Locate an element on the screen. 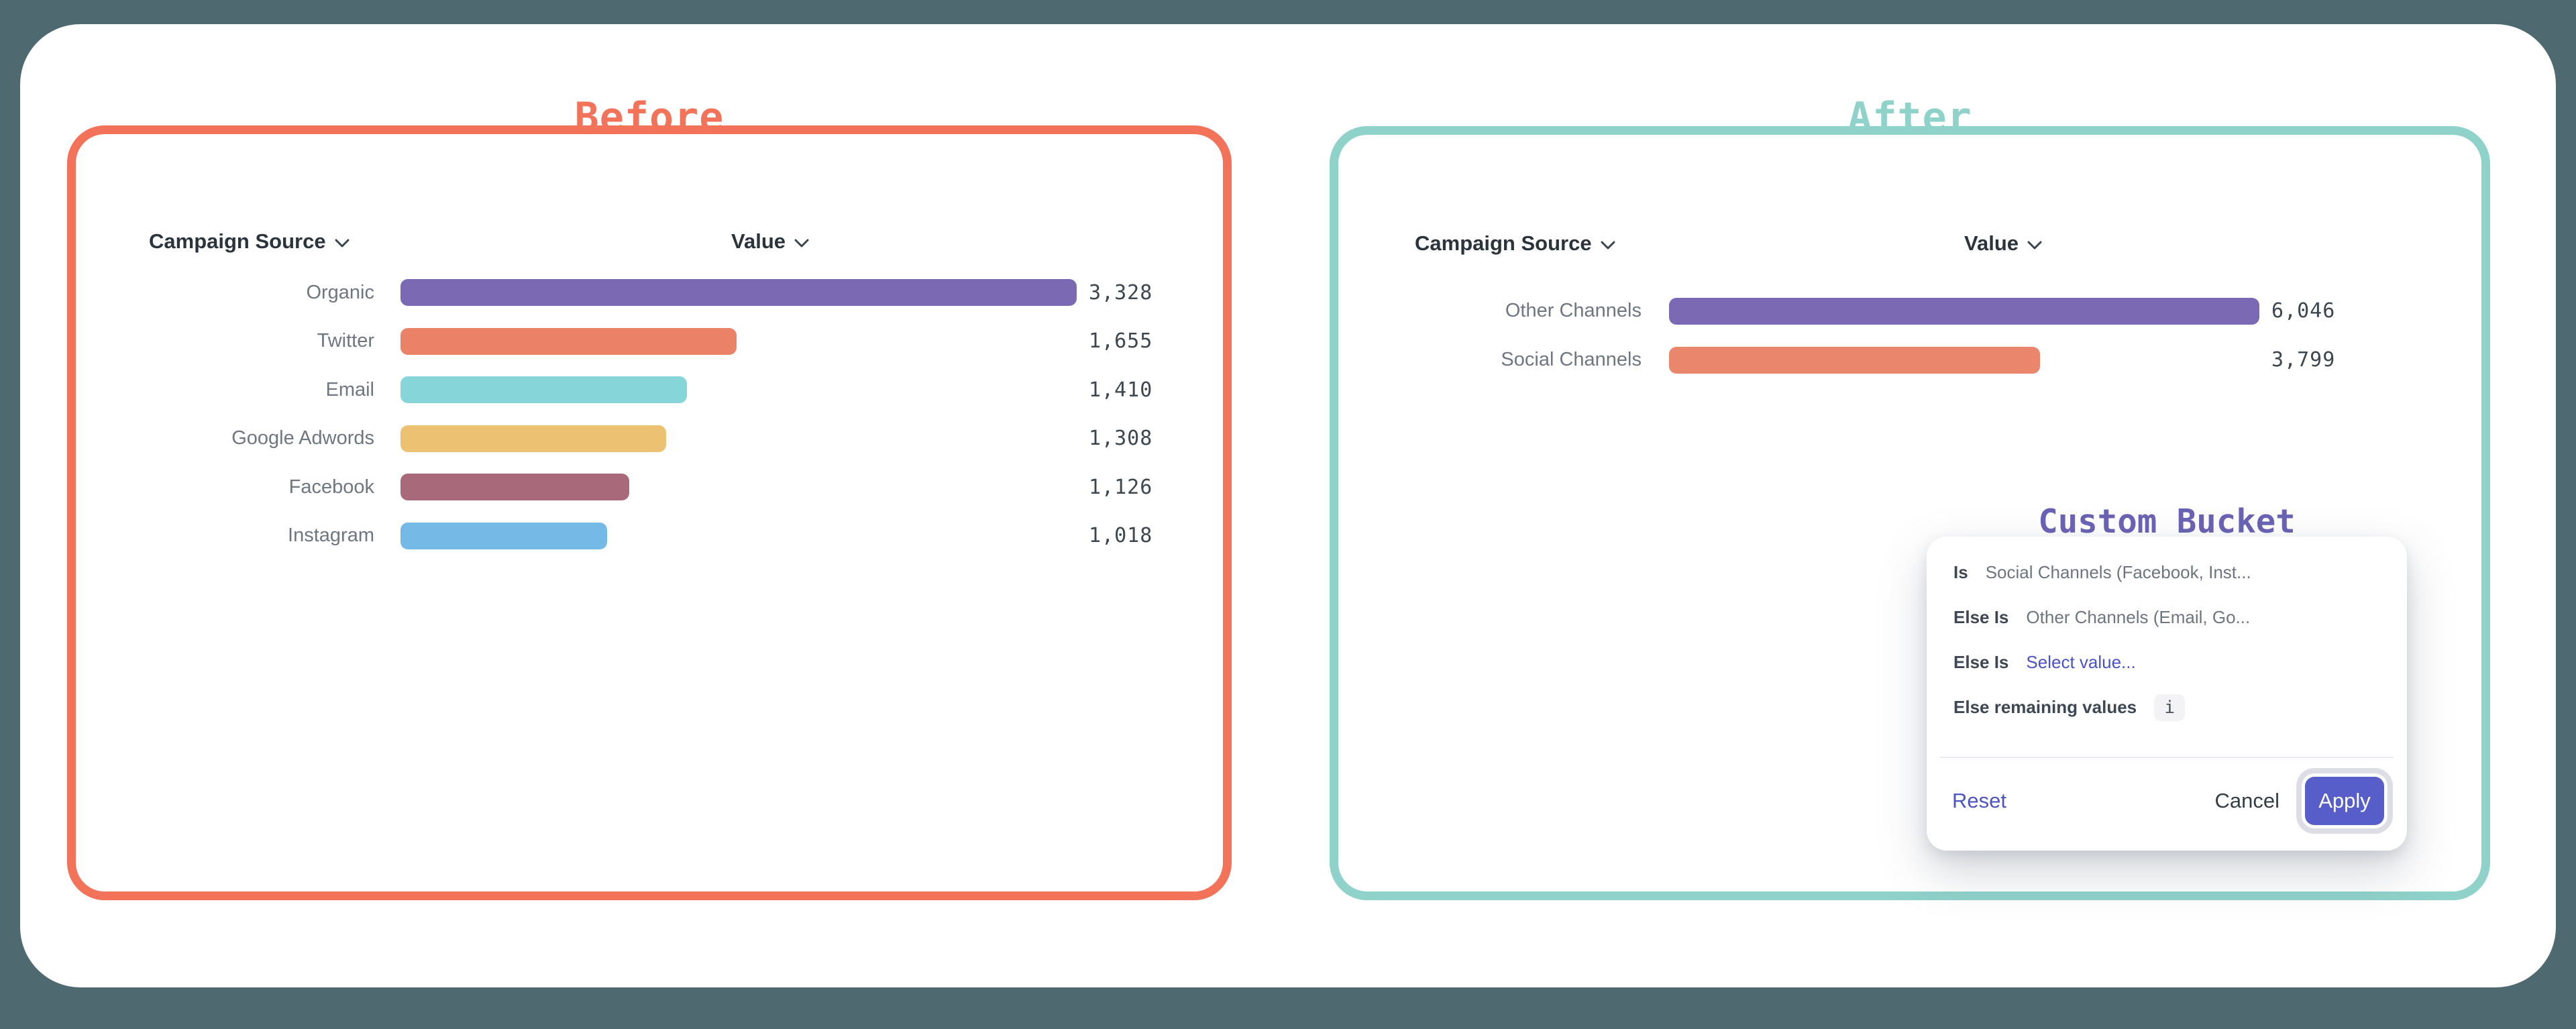 This screenshot has width=2576, height=1029. table-row: Social Channels 3,799 is located at coordinates (1872, 359).